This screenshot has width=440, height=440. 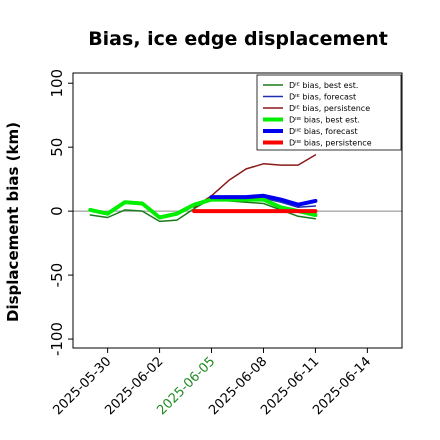 I want to click on legend-box, so click(x=329, y=112).